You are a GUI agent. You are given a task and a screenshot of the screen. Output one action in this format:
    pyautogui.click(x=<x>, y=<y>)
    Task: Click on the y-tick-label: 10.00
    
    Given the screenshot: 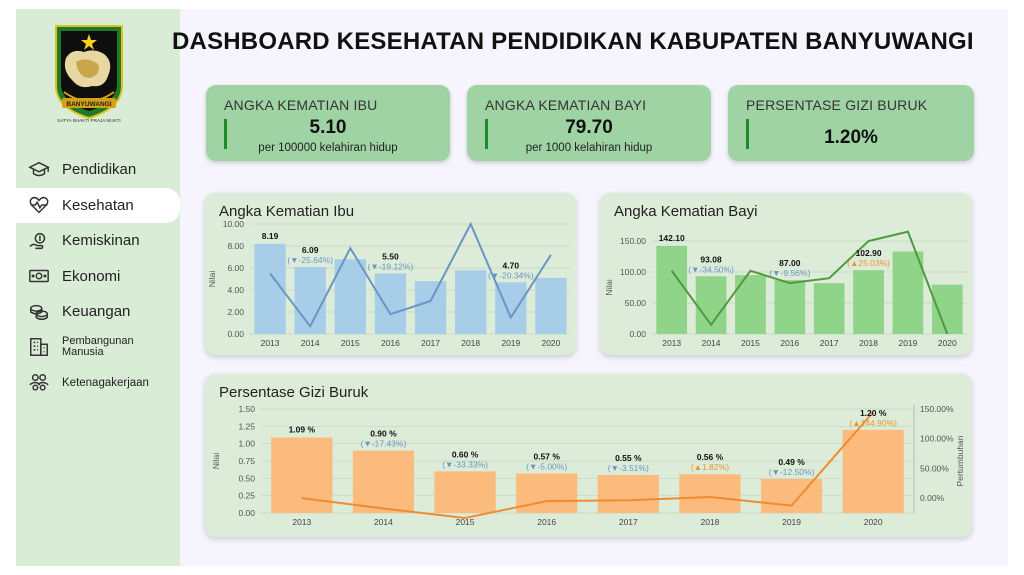 What is the action you would take?
    pyautogui.click(x=234, y=224)
    